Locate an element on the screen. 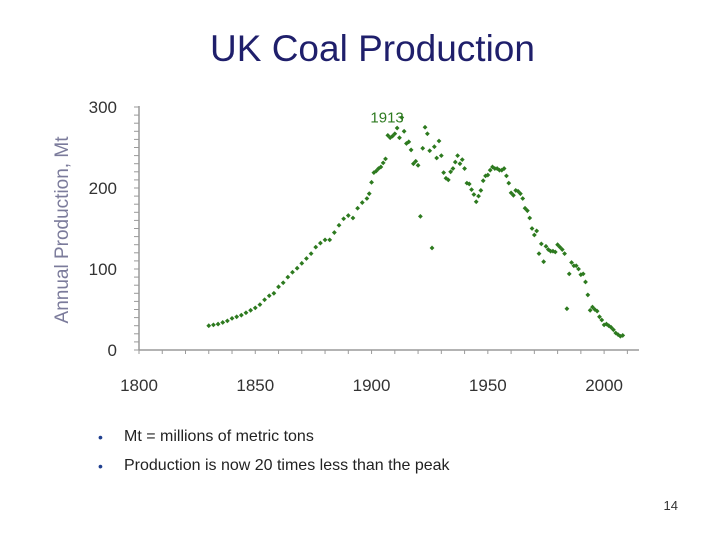 The height and width of the screenshot is (540, 720). bullet-item: • Mt = millions of metric tons is located at coordinates (274, 440).